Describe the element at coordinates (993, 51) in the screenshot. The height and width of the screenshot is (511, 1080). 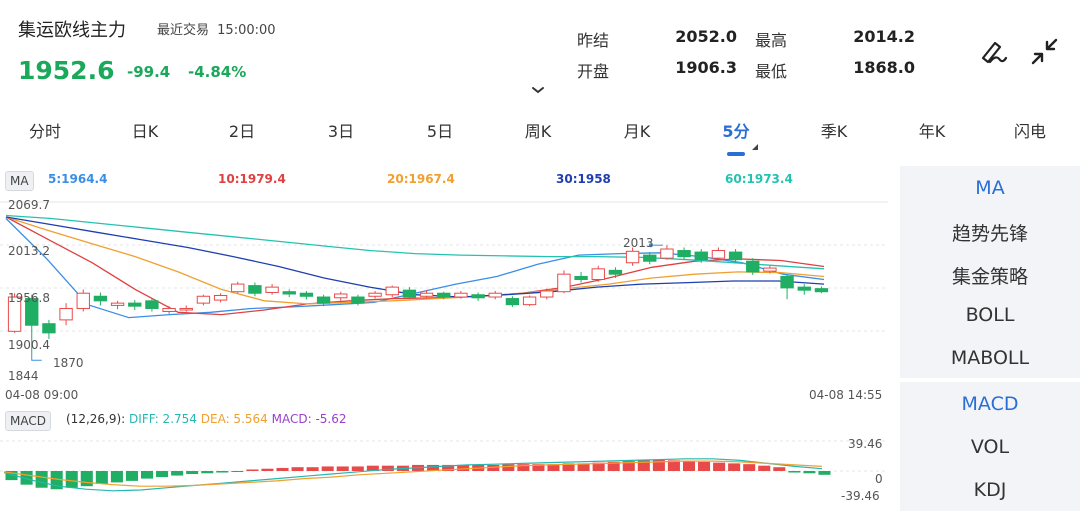
I see `draw-pen-icon` at that location.